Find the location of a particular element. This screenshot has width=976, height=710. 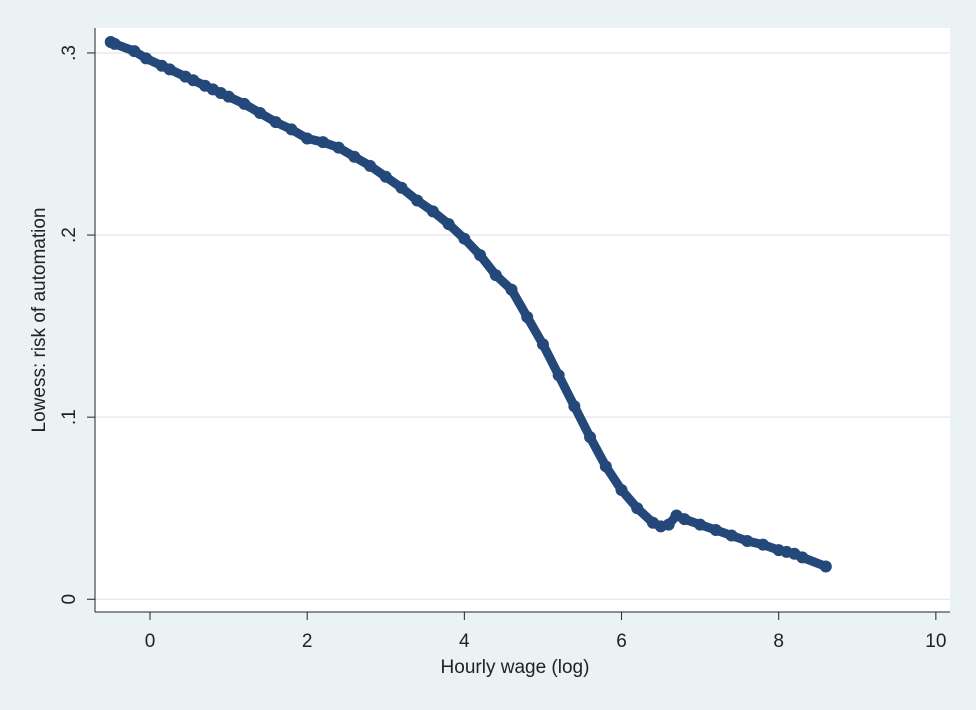

y-tick-label: 0 is located at coordinates (69, 599).